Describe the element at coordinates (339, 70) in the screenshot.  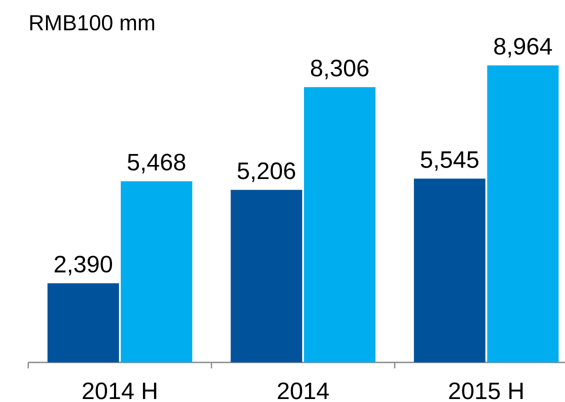
I see `data-label: 8,306` at that location.